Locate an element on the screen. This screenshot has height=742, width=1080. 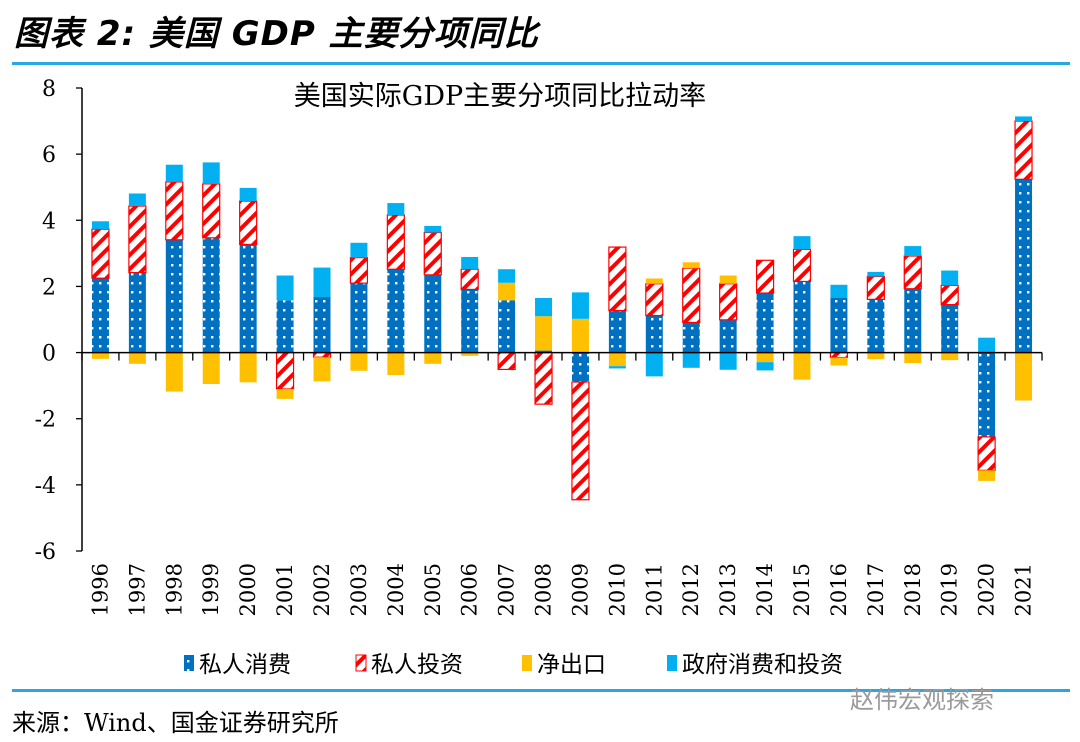
legend-item-3: 政府消费和投资 is located at coordinates (755, 665).